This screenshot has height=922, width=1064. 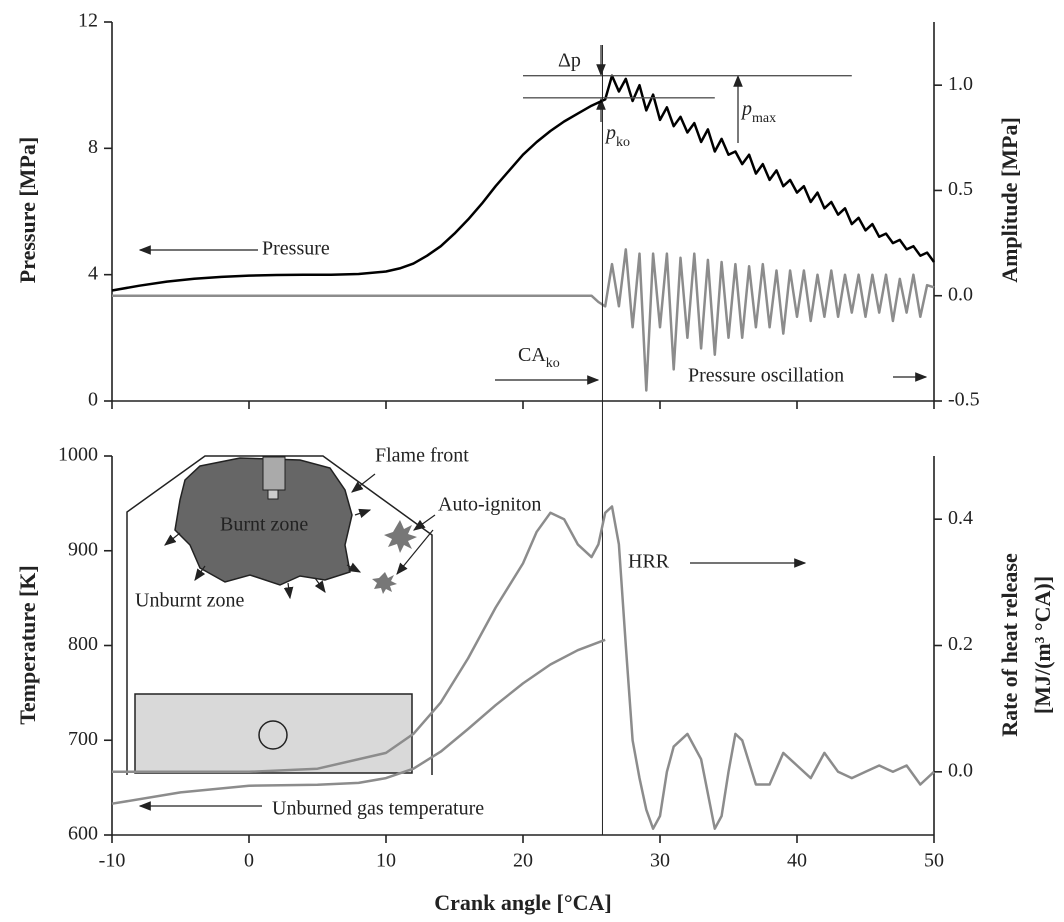 What do you see at coordinates (386, 861) in the screenshot?
I see `x-tick-label: 10` at bounding box center [386, 861].